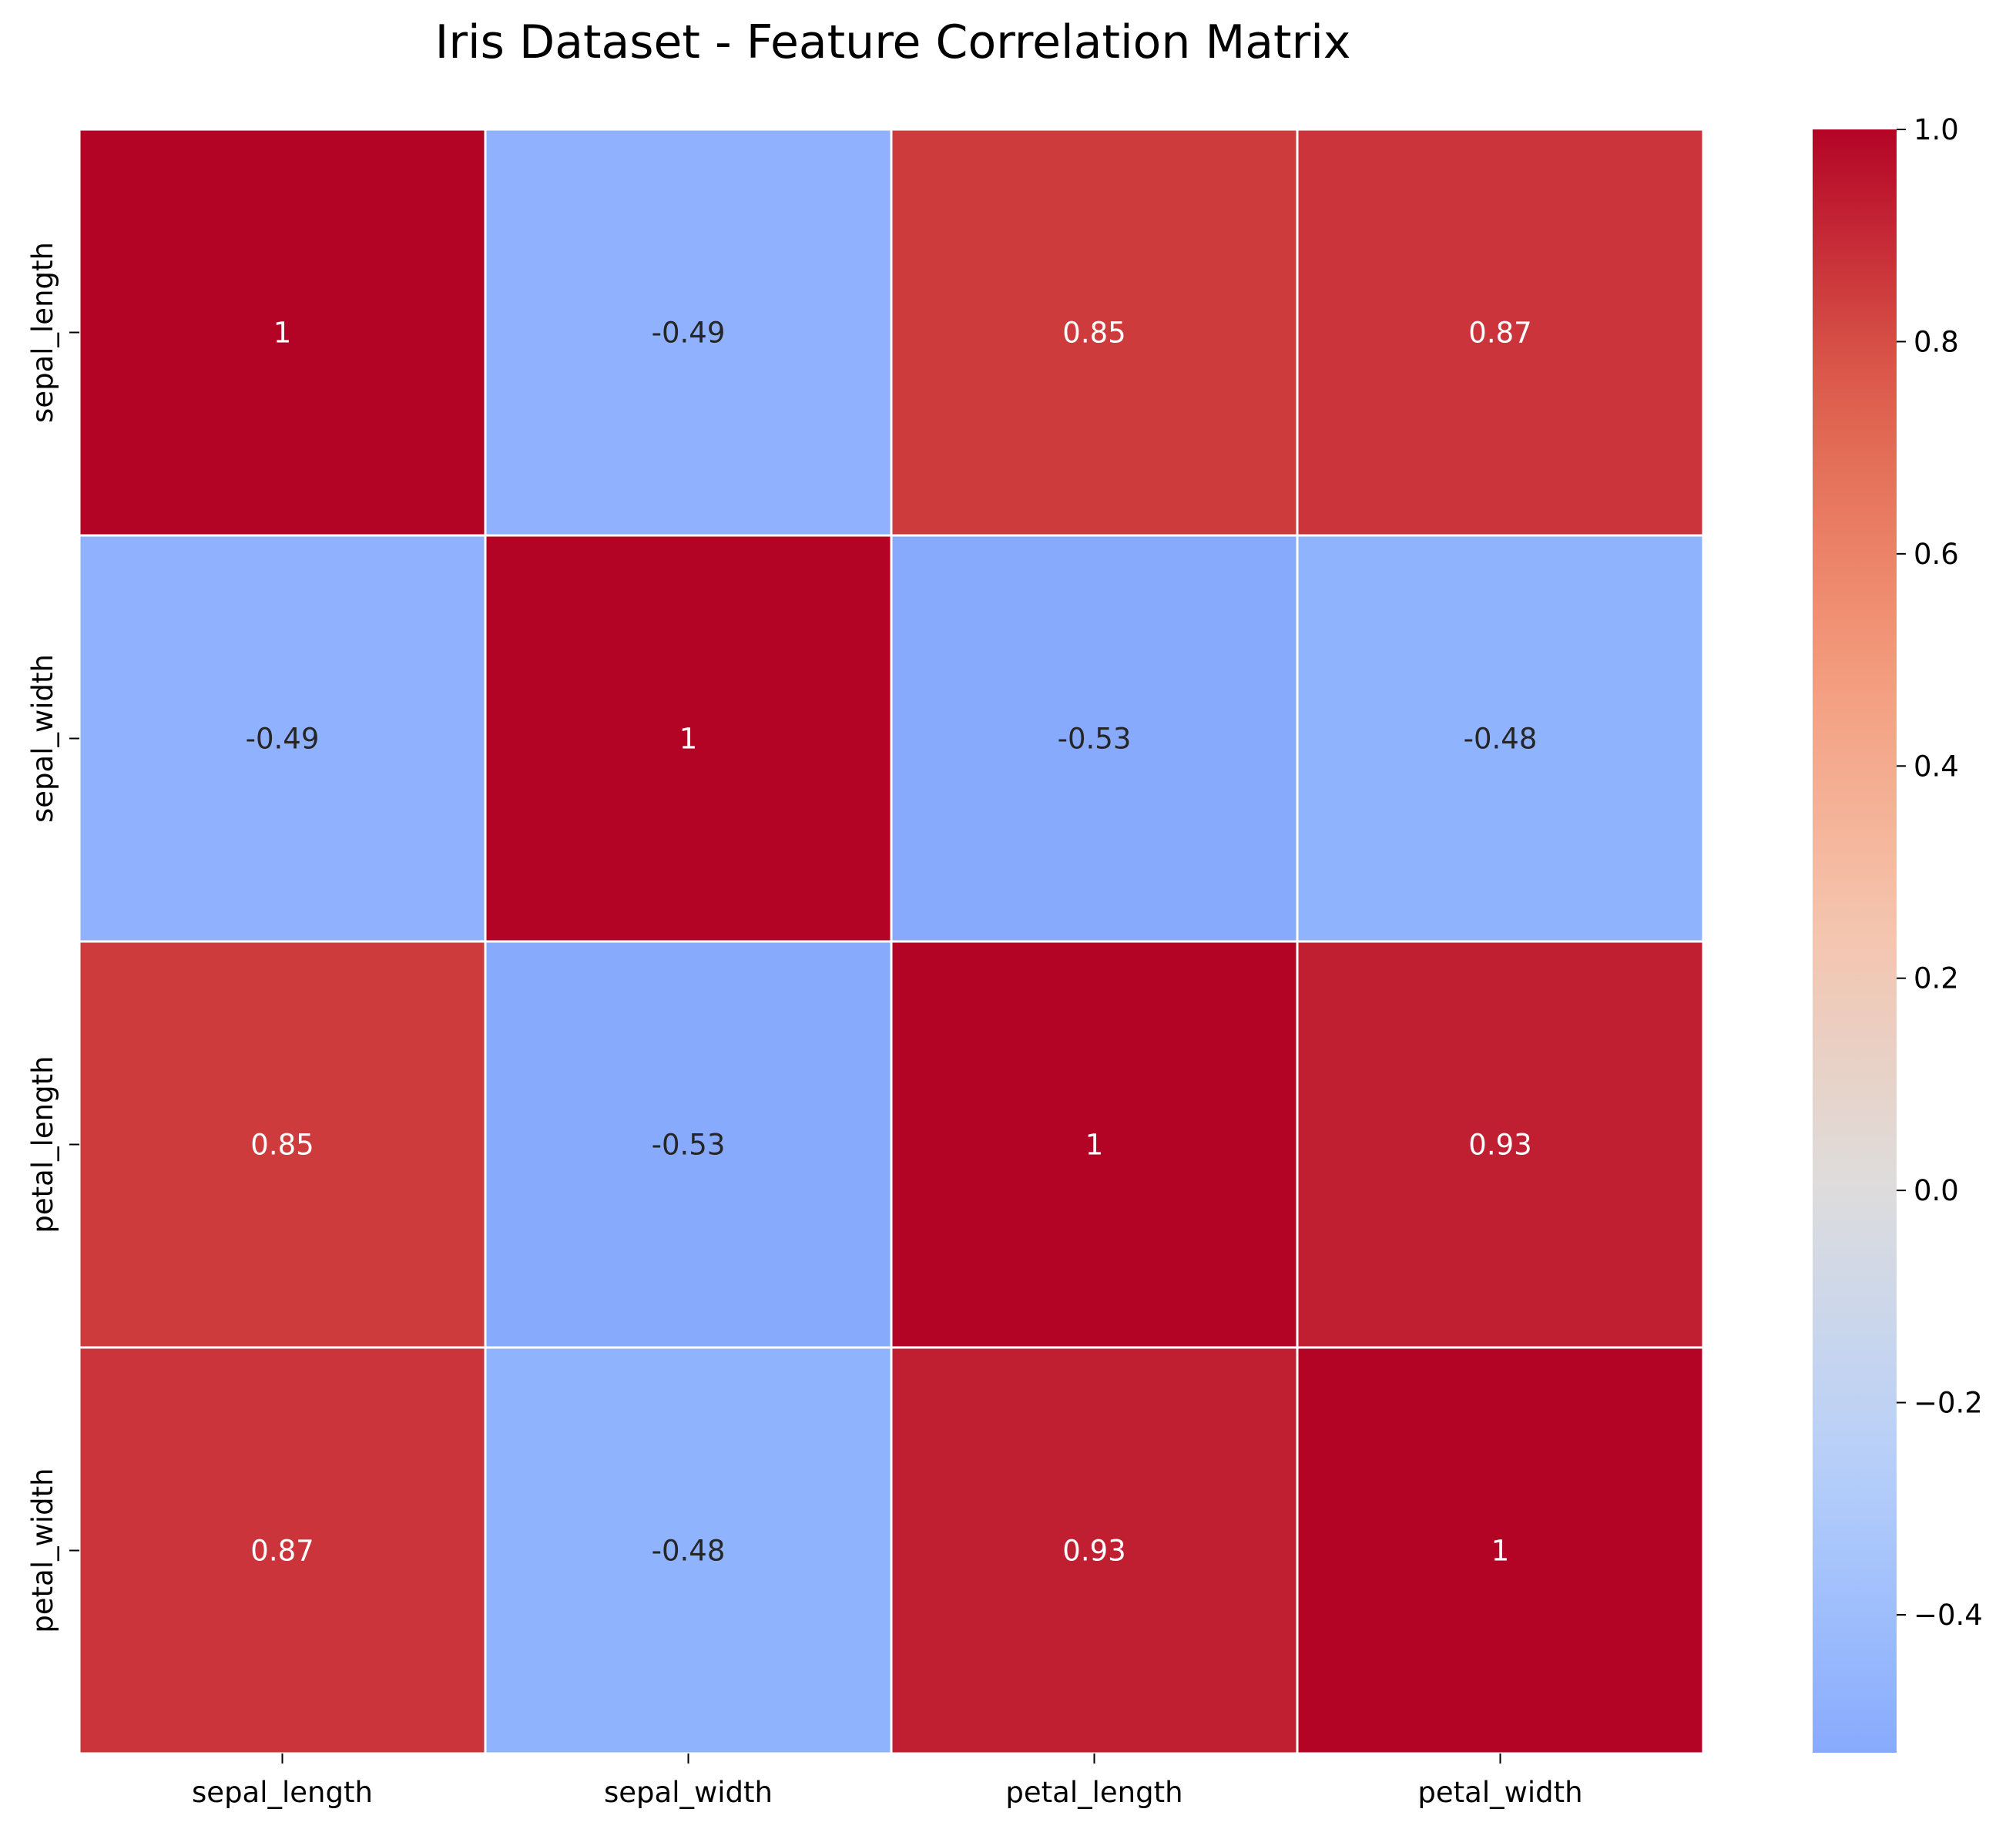 This screenshot has height=1829, width=2016. I want to click on colorbar-tick-label: 0.8, so click(1936, 341).